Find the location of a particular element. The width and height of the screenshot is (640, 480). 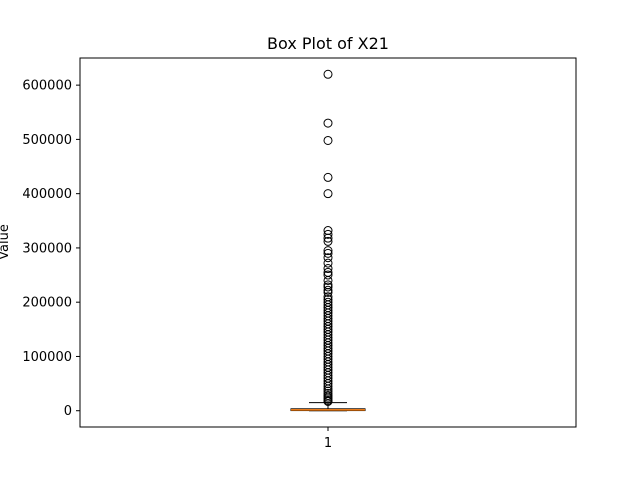

y-axis-ticks: 0 100000 200000 300000 400000 500000 600000 is located at coordinates (51, 249).